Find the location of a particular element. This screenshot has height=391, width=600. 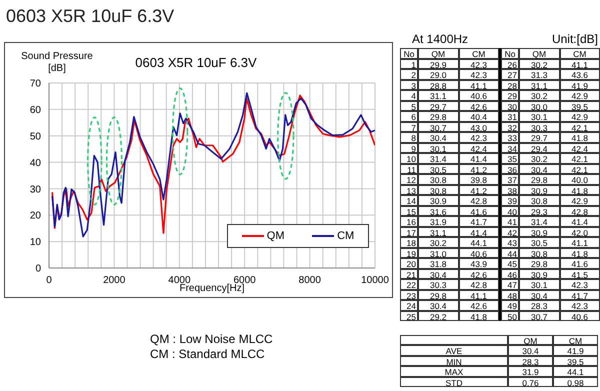

text: QM : Low Noise MLCC is located at coordinates (211, 339).